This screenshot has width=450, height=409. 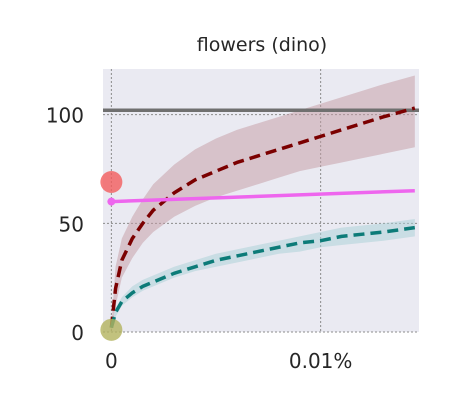 I want to click on y-tick-labels: 0 50 100, so click(x=65, y=224).